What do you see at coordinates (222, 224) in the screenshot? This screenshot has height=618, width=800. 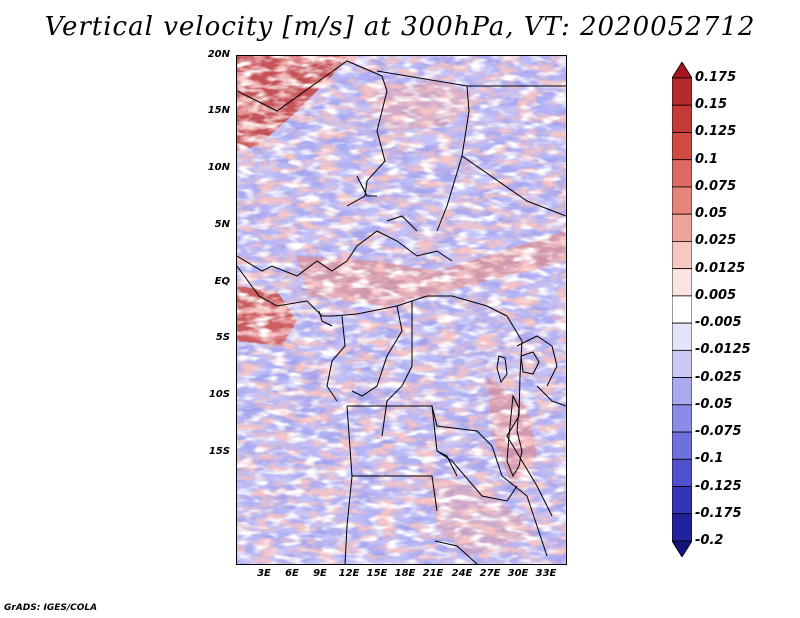 I see `lat-label-5n: 5N` at bounding box center [222, 224].